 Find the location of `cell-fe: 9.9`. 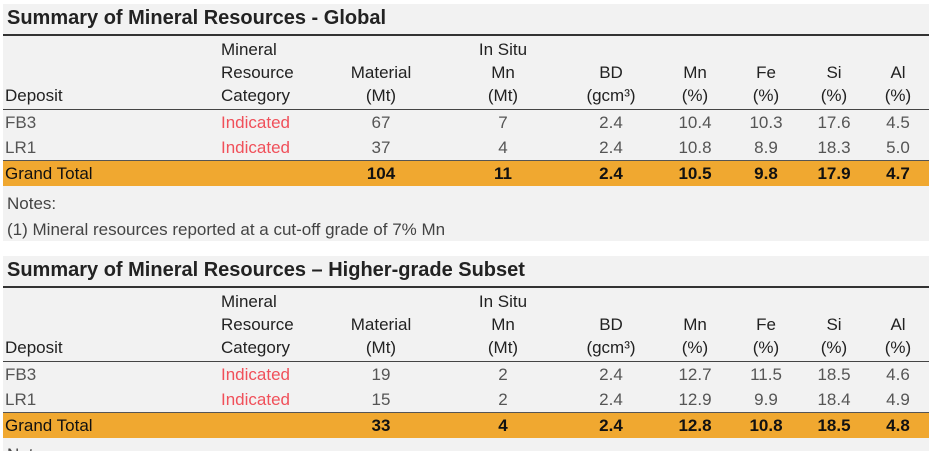

cell-fe: 9.9 is located at coordinates (766, 399).